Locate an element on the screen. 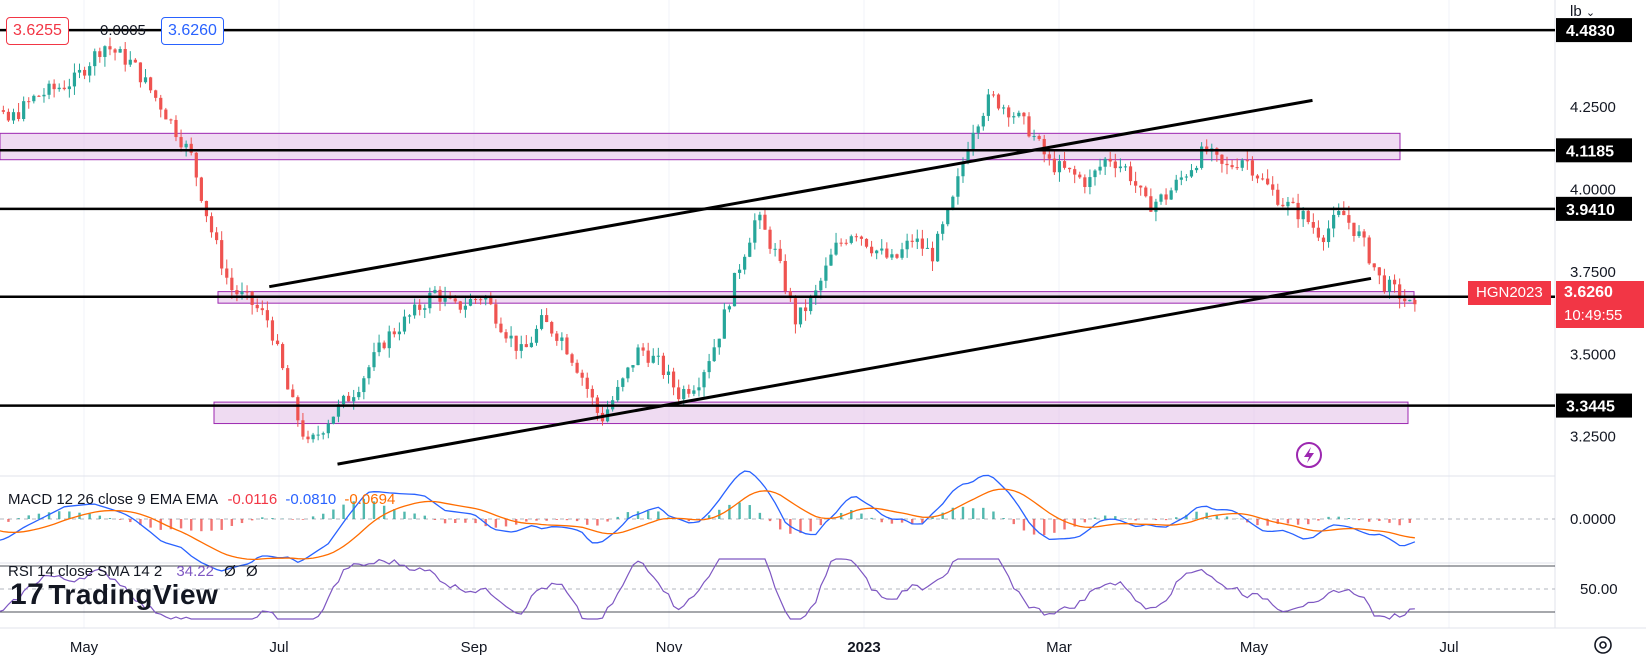  settings-gear-icon is located at coordinates (1603, 645).